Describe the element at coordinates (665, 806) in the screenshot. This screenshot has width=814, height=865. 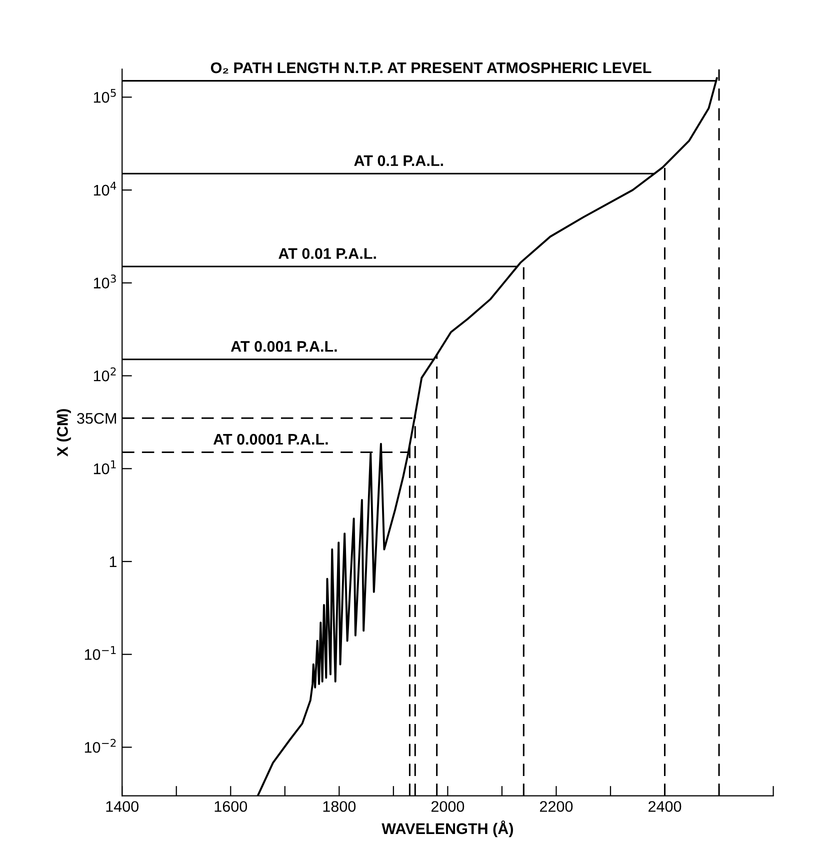
I see `x-tick-label: 2400` at that location.